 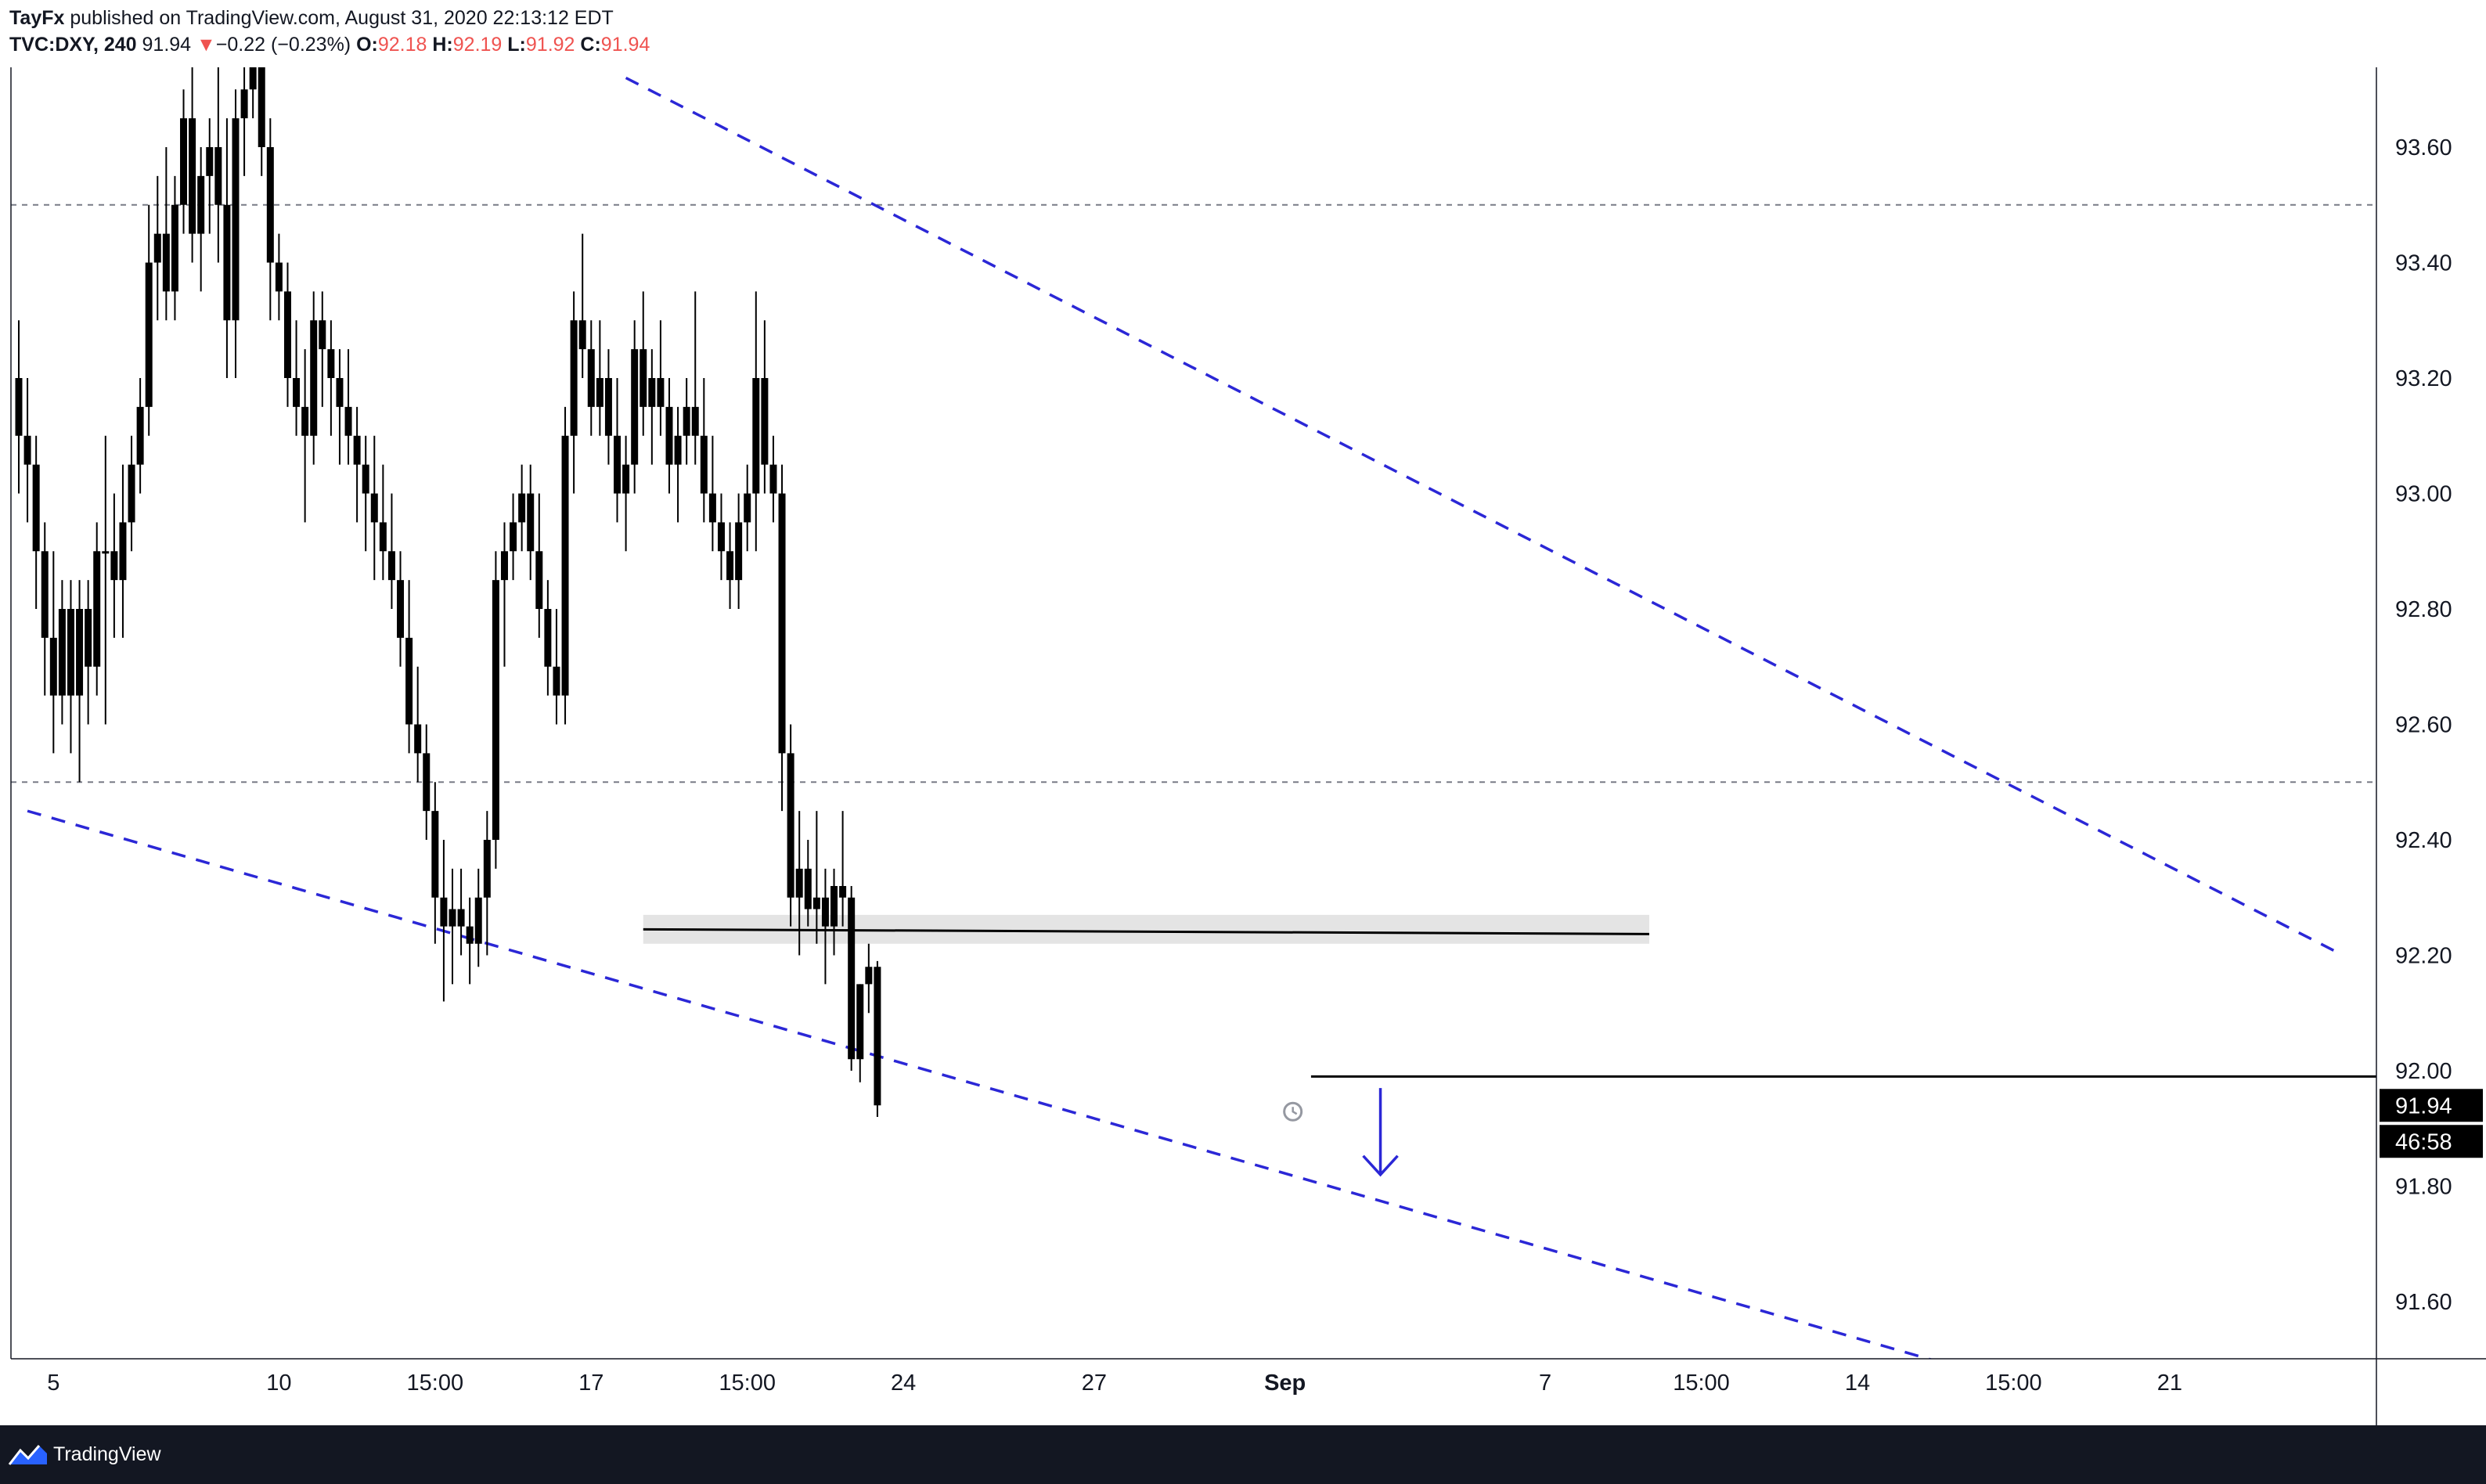 What do you see at coordinates (37, 18) in the screenshot?
I see `author-name: TayFx` at bounding box center [37, 18].